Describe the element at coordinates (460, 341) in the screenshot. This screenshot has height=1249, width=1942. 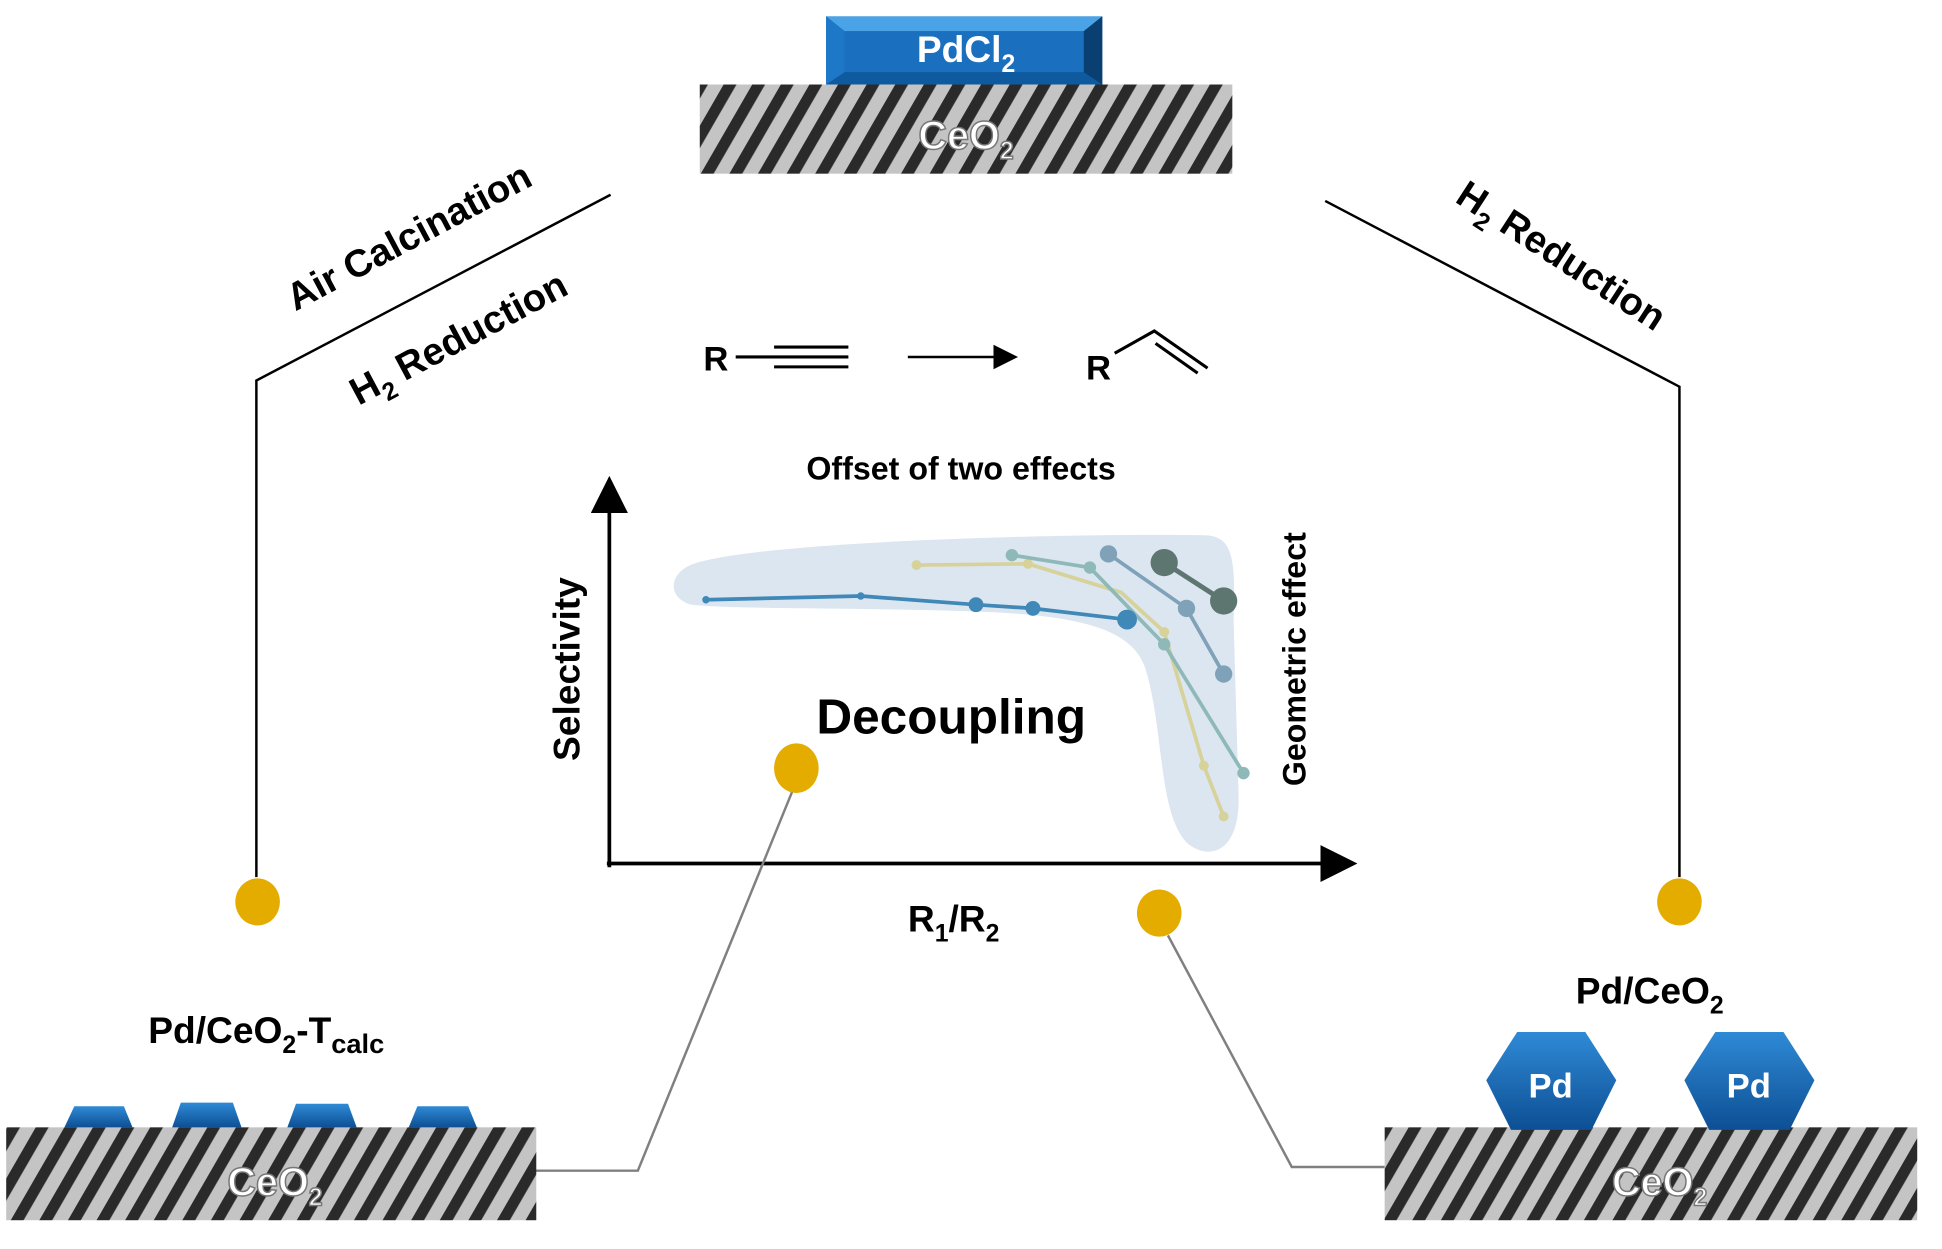
I see `left-h2-reduction-label: H2 Reduction` at that location.